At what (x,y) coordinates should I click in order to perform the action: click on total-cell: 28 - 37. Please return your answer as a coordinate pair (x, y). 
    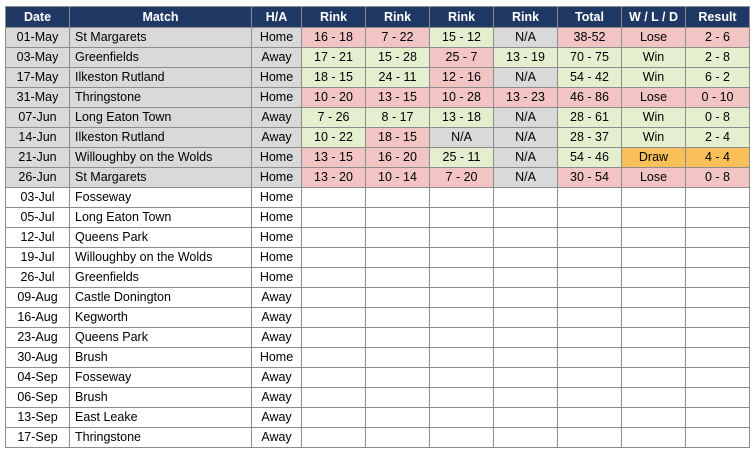
    Looking at the image, I should click on (589, 137).